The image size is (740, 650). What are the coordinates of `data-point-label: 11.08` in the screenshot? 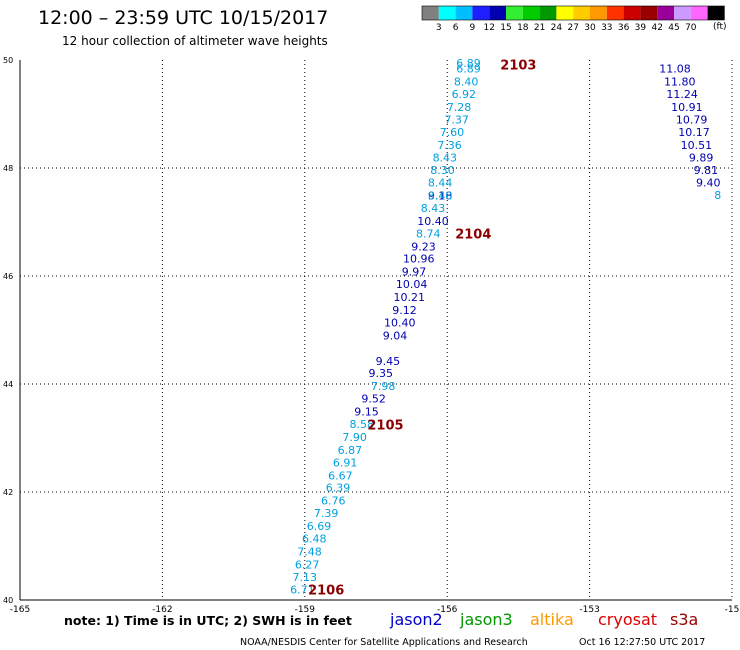 It's located at (675, 69).